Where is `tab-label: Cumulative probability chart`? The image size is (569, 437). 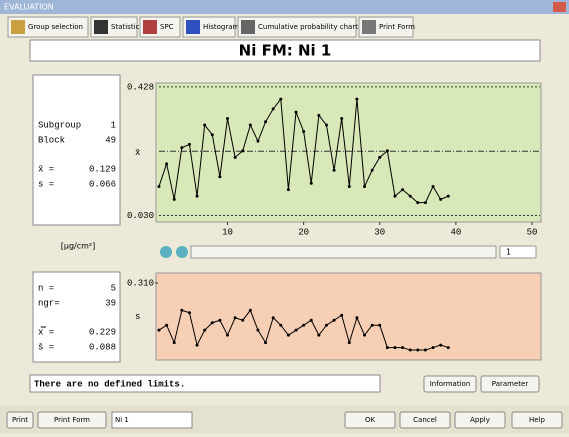
tab-label: Cumulative probability chart is located at coordinates (308, 27).